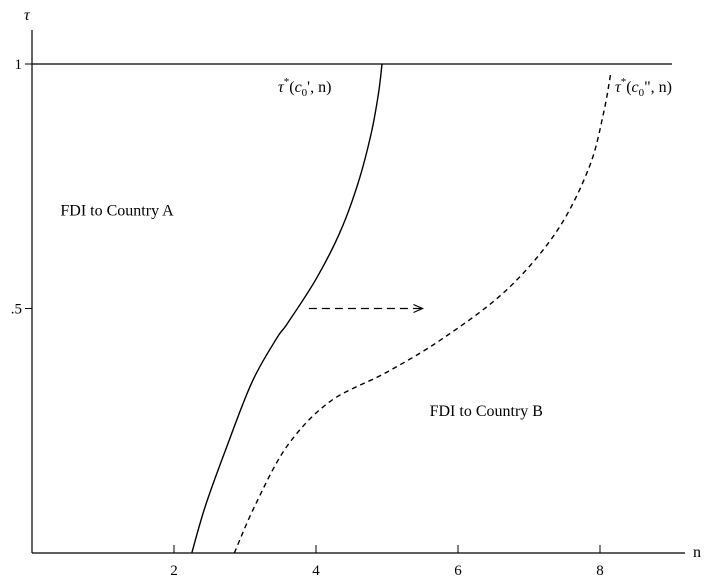 This screenshot has height=584, width=708. I want to click on region-label-2: FDI to Country B, so click(486, 411).